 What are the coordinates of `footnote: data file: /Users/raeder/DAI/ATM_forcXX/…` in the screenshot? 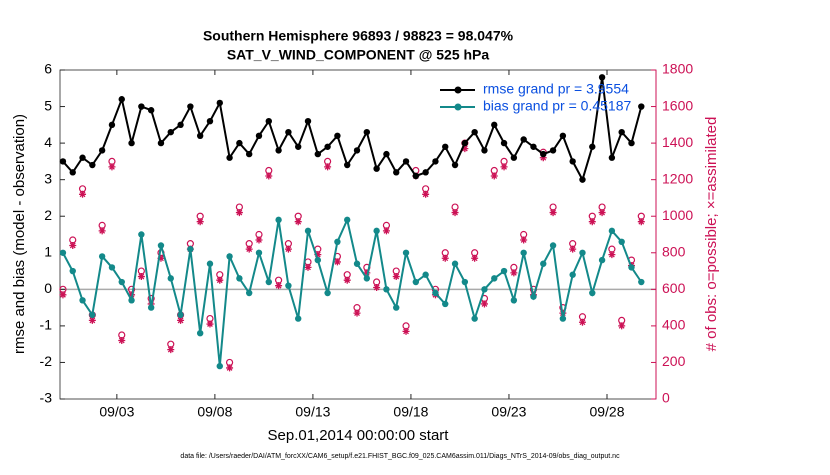 It's located at (400, 456).